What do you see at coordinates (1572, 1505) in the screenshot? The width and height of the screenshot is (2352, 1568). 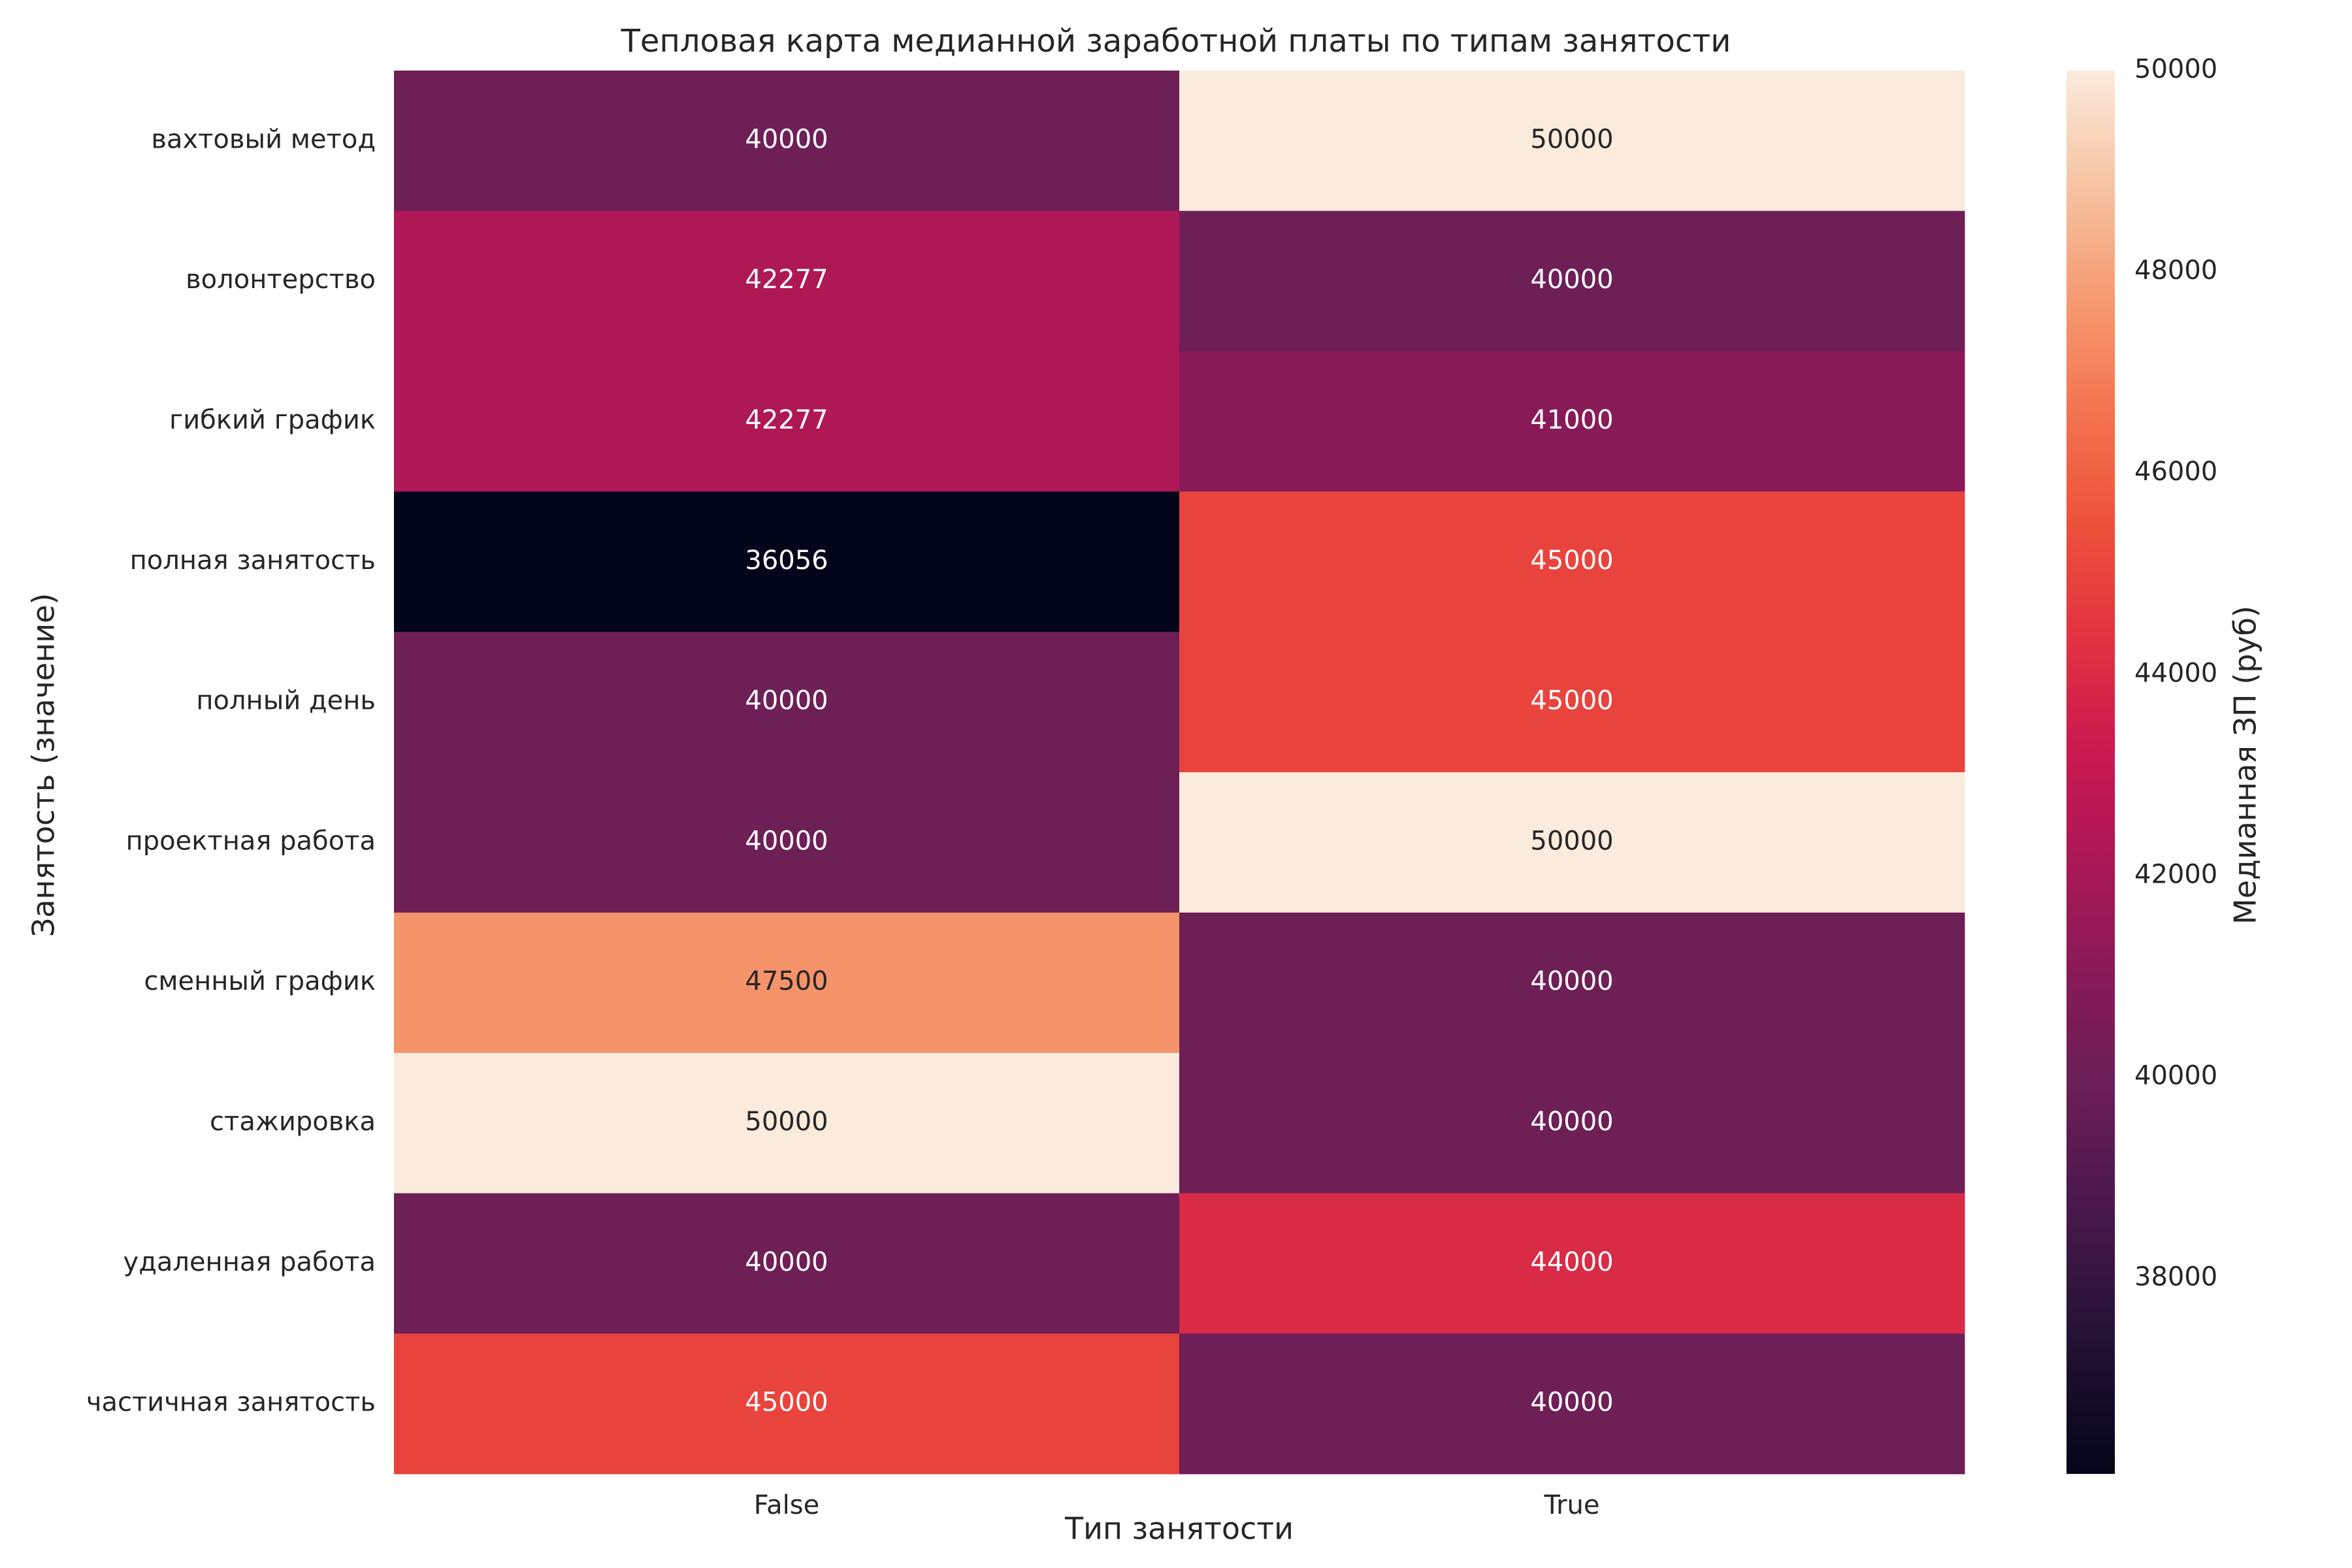 I see `x-tick-label: True` at bounding box center [1572, 1505].